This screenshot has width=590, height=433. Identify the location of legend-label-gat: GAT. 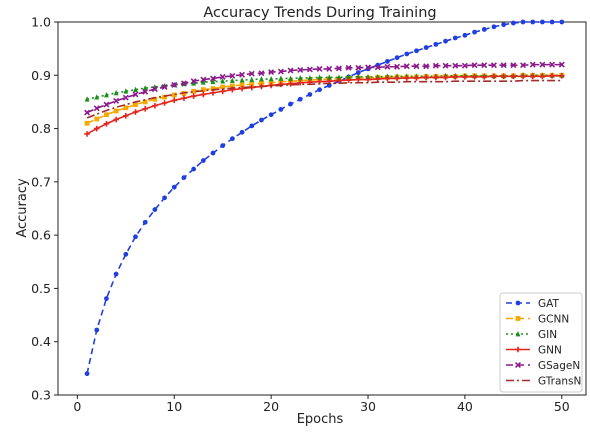
(549, 304).